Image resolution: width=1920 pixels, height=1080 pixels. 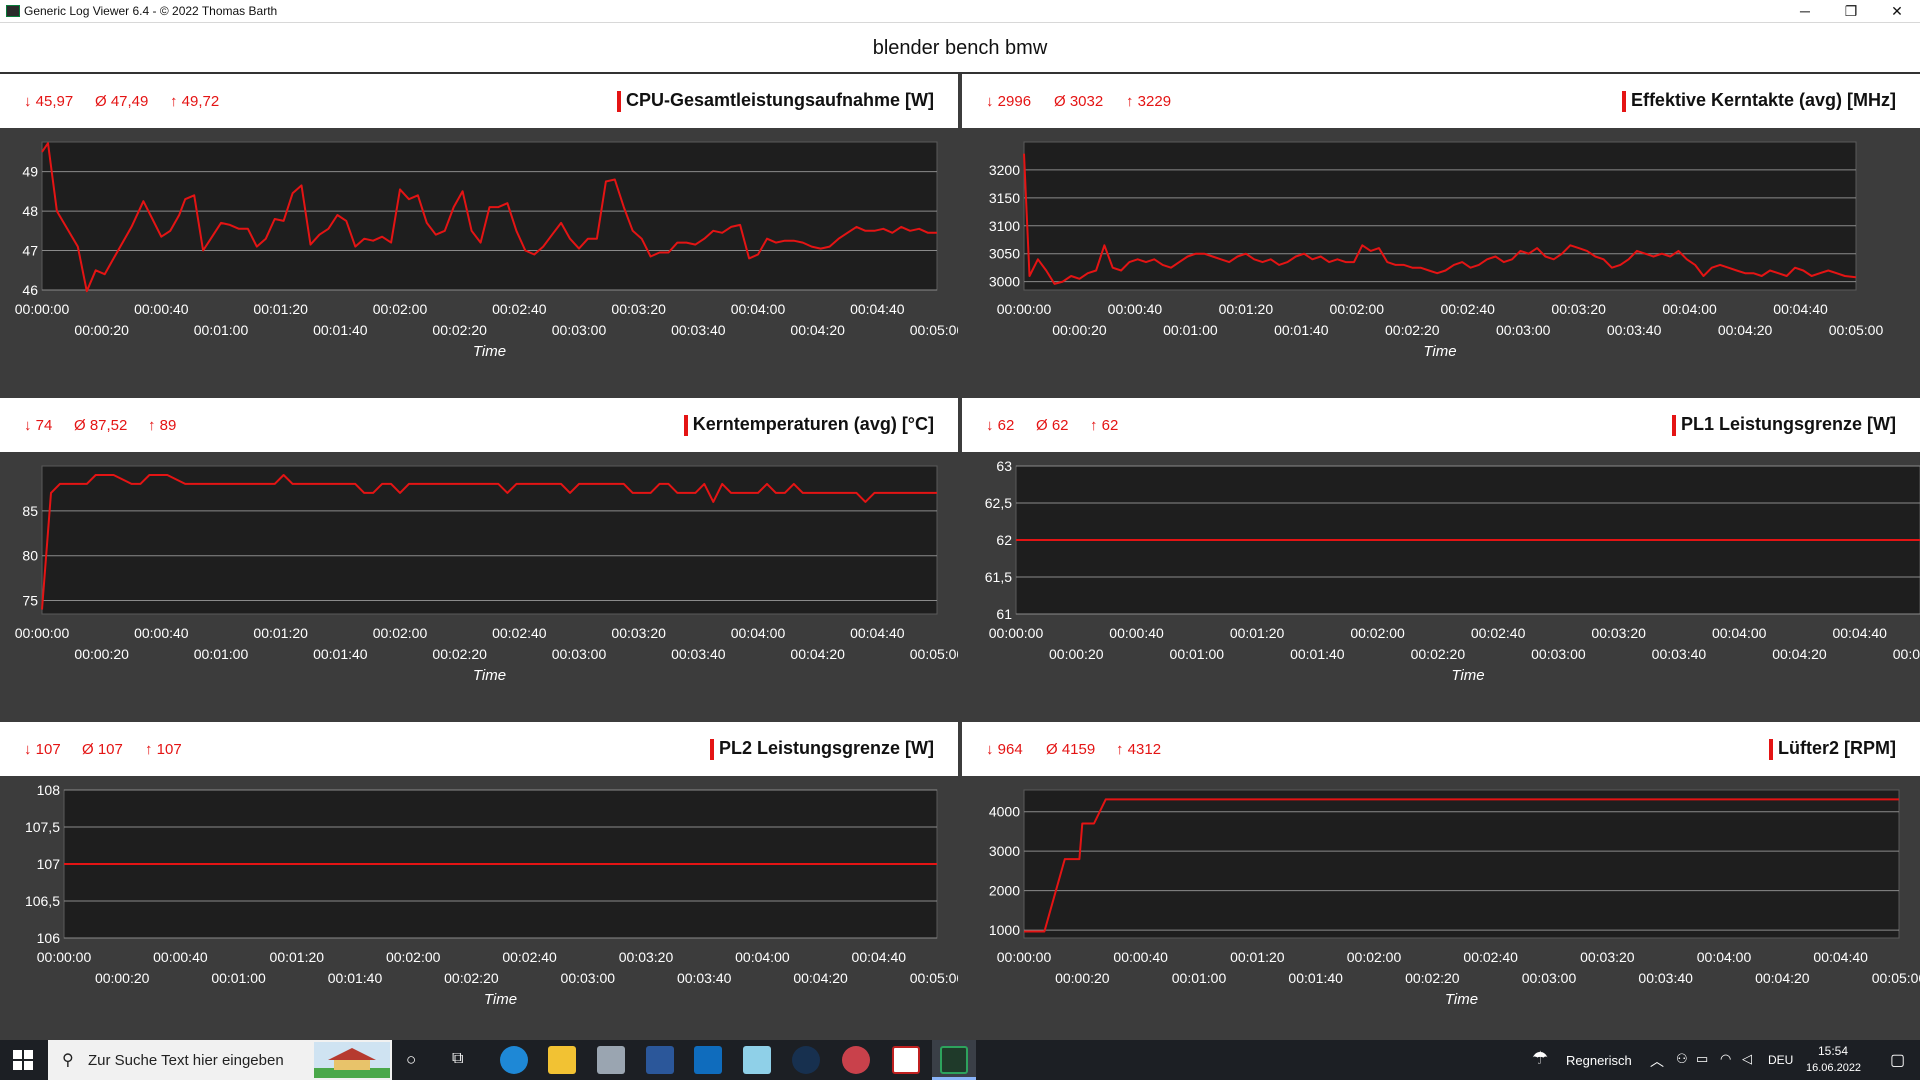 I want to click on chevron-up-icon: ︿, so click(x=1657, y=1061).